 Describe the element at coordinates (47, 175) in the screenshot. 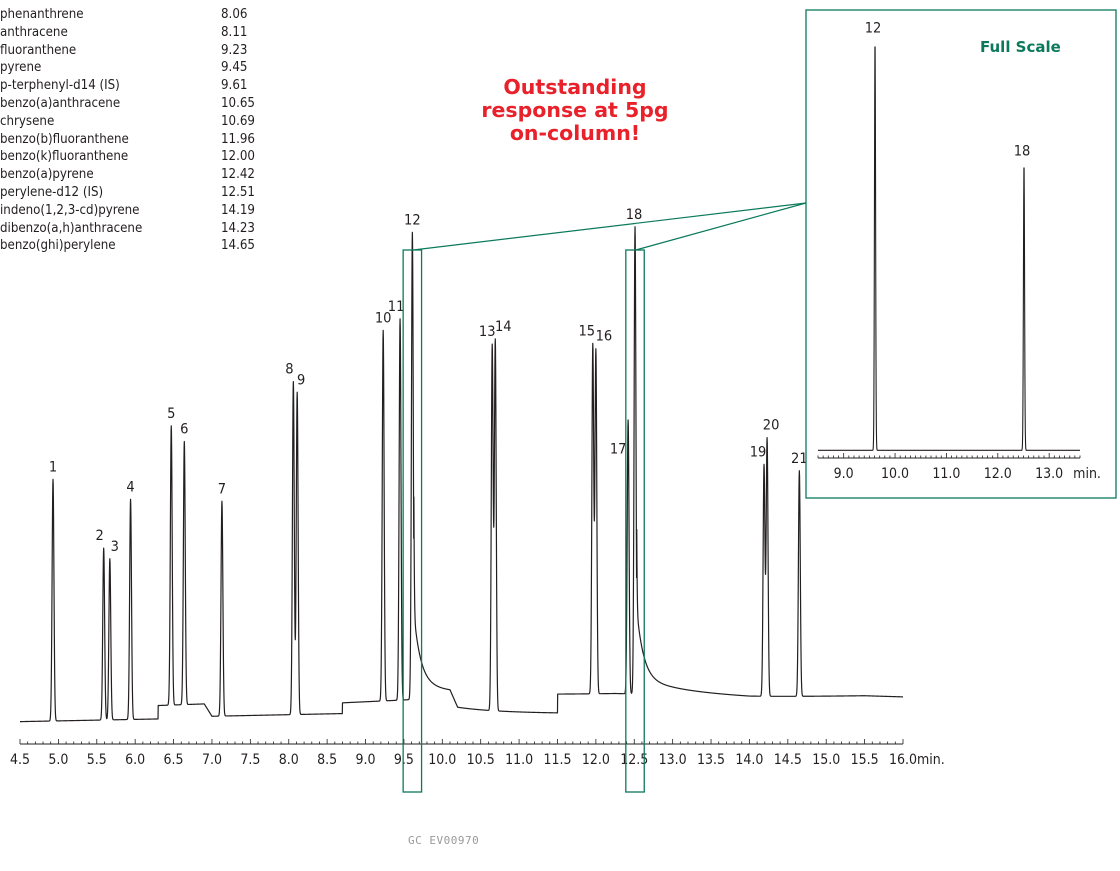

I see `legend-compound-name: benzo(a)pyrene` at that location.